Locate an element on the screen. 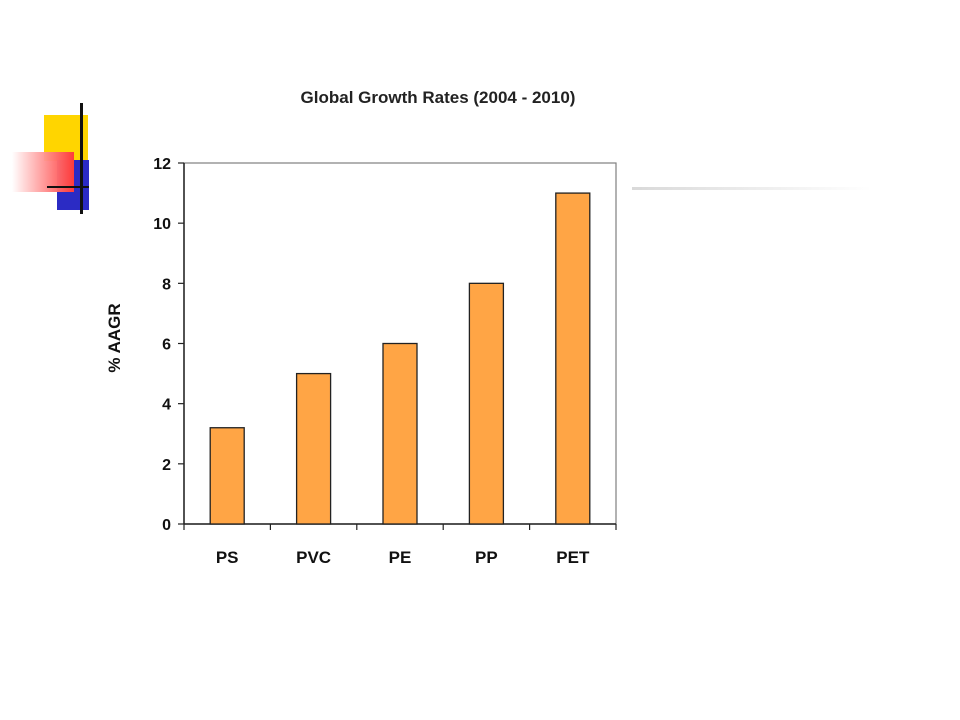 This screenshot has width=960, height=720. bar-pvc is located at coordinates (313, 448).